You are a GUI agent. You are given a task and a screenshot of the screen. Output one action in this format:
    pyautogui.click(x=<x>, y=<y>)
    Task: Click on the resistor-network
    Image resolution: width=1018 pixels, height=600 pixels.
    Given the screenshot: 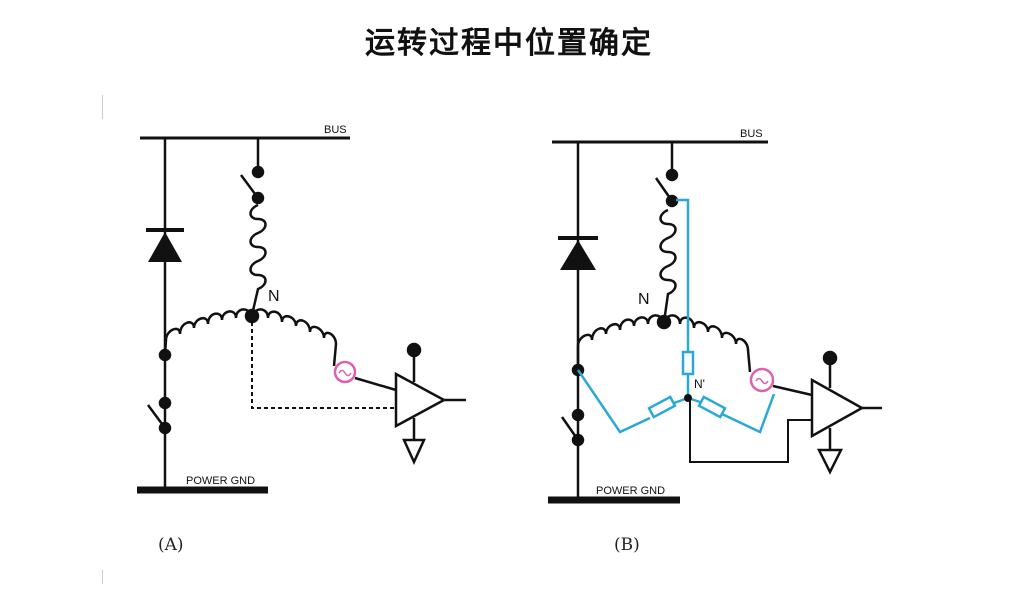 What is the action you would take?
    pyautogui.click(x=676, y=316)
    